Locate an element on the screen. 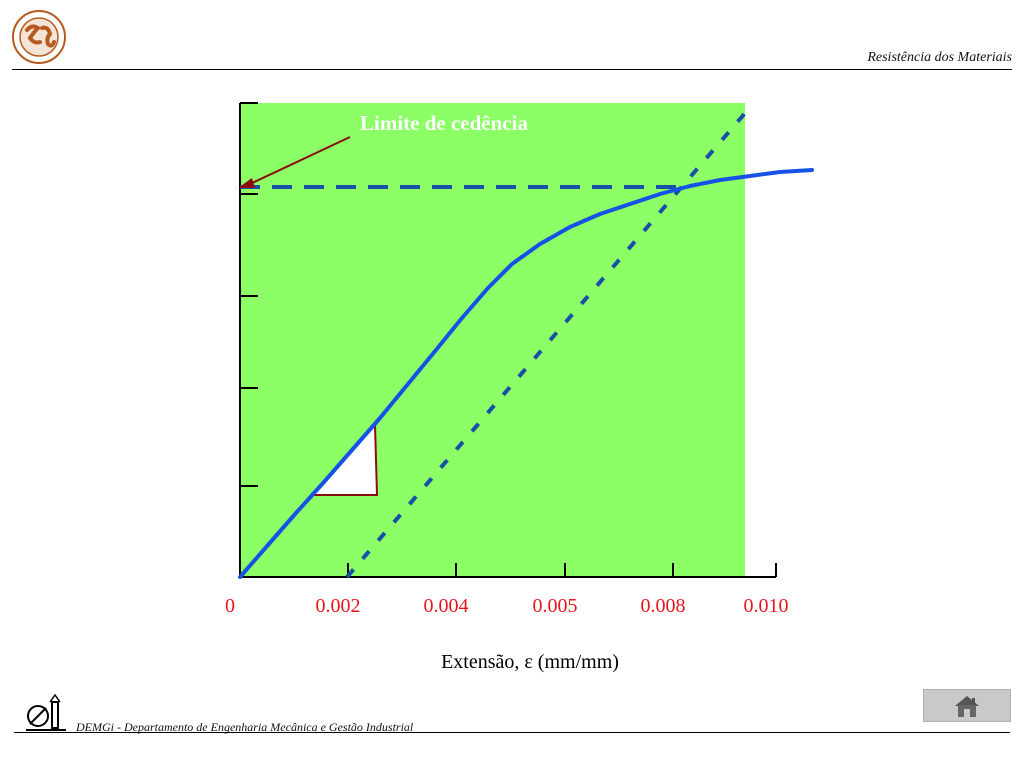 The height and width of the screenshot is (768, 1024). x-tick-label: 0.008 is located at coordinates (663, 606).